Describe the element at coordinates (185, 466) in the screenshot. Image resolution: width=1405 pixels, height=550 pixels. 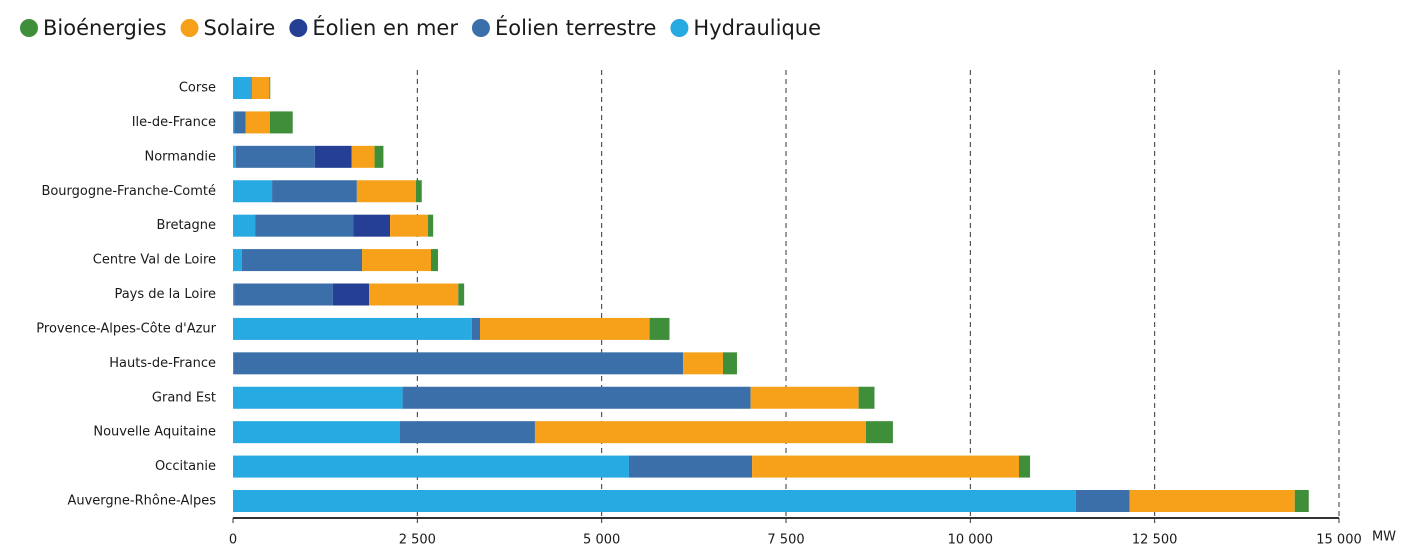
I see `y-tick-label: Occitanie` at that location.